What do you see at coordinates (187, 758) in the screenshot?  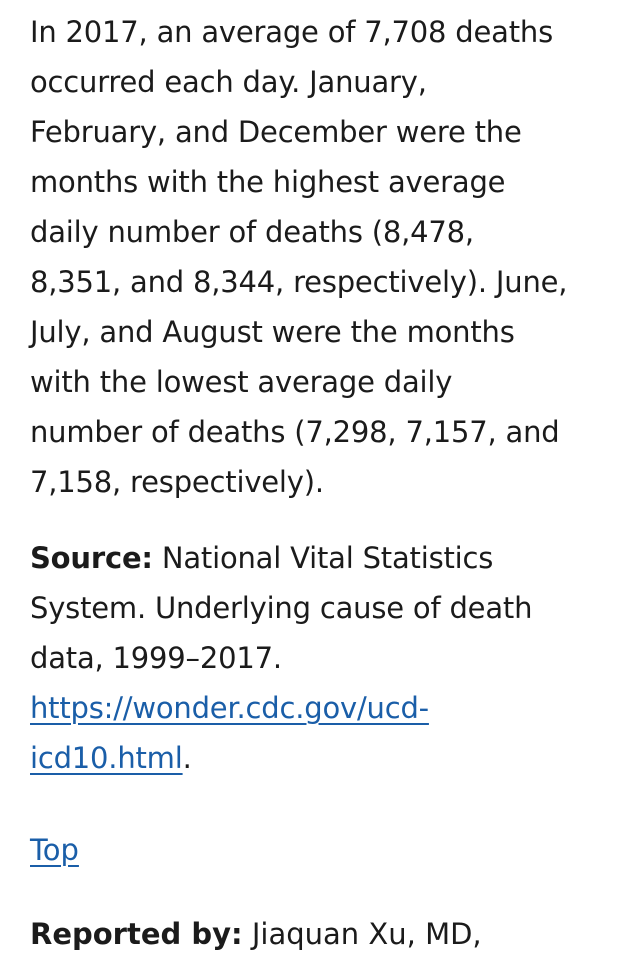 I see `source-url-period: .` at bounding box center [187, 758].